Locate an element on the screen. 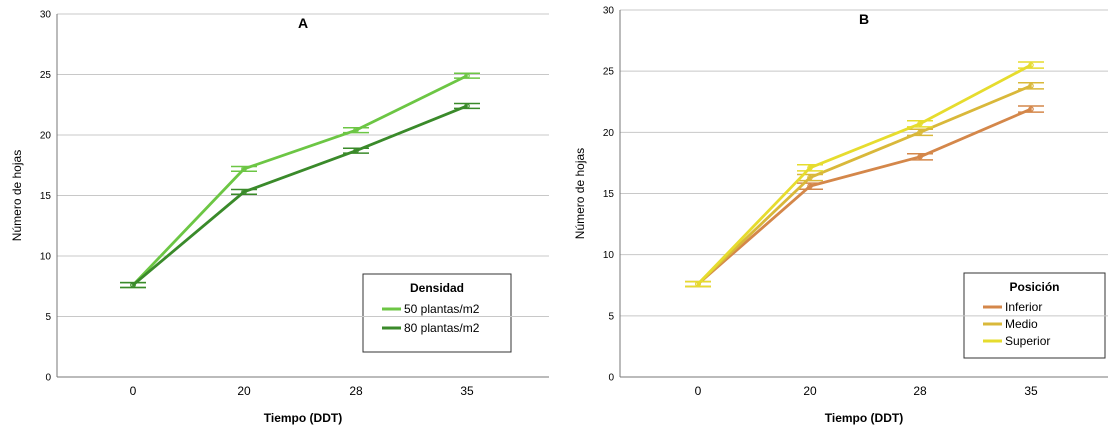 This screenshot has height=426, width=1115. legend-box is located at coordinates (437, 313).